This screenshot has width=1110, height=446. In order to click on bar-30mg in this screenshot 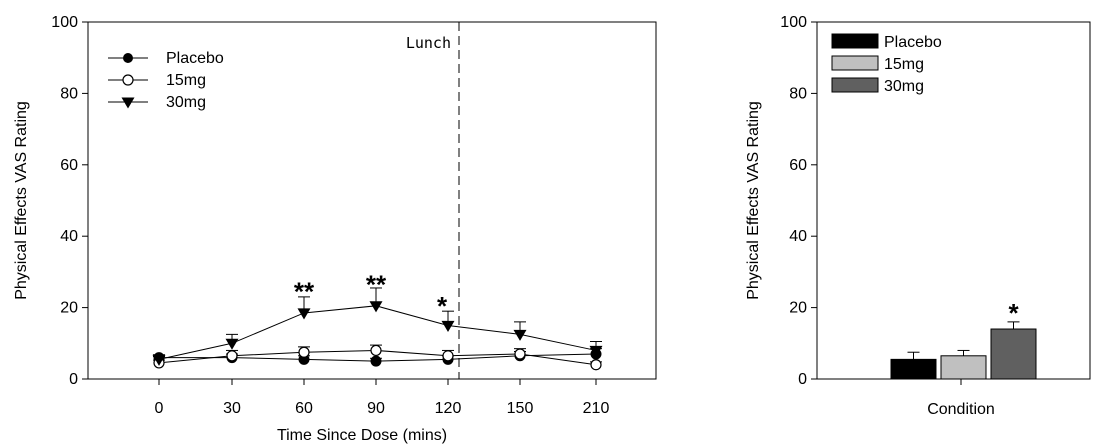, I will do `click(1013, 354)`.